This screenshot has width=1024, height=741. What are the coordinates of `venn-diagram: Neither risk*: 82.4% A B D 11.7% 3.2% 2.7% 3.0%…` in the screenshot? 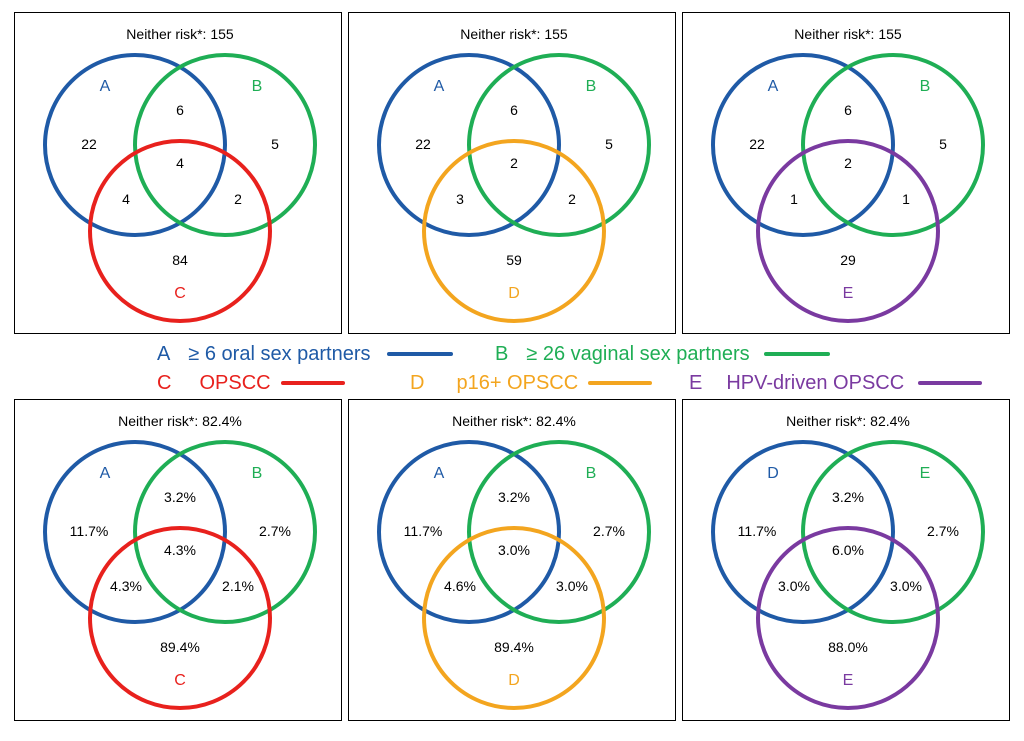 It's located at (514, 561).